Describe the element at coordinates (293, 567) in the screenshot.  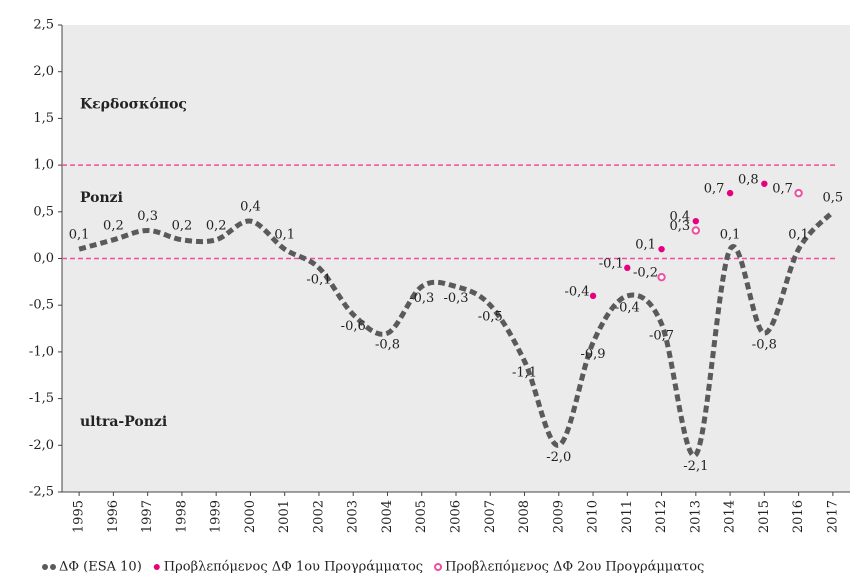
I see `legend-label: Προβλεπόμενος ΔΦ 1ου Προγράμματος` at that location.